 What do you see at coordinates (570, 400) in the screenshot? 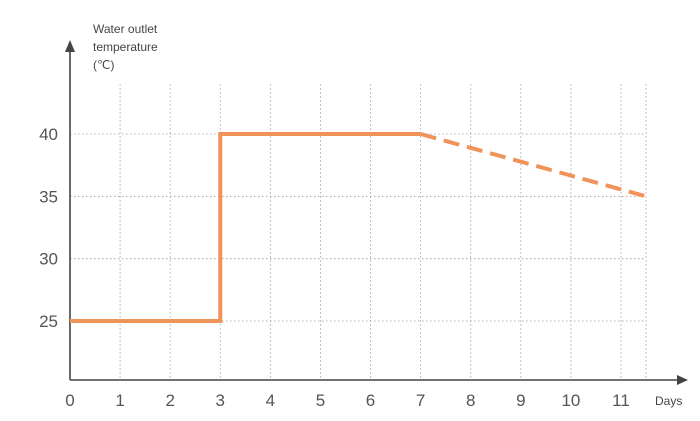
I see `x-tick-label-10: 10` at bounding box center [570, 400].